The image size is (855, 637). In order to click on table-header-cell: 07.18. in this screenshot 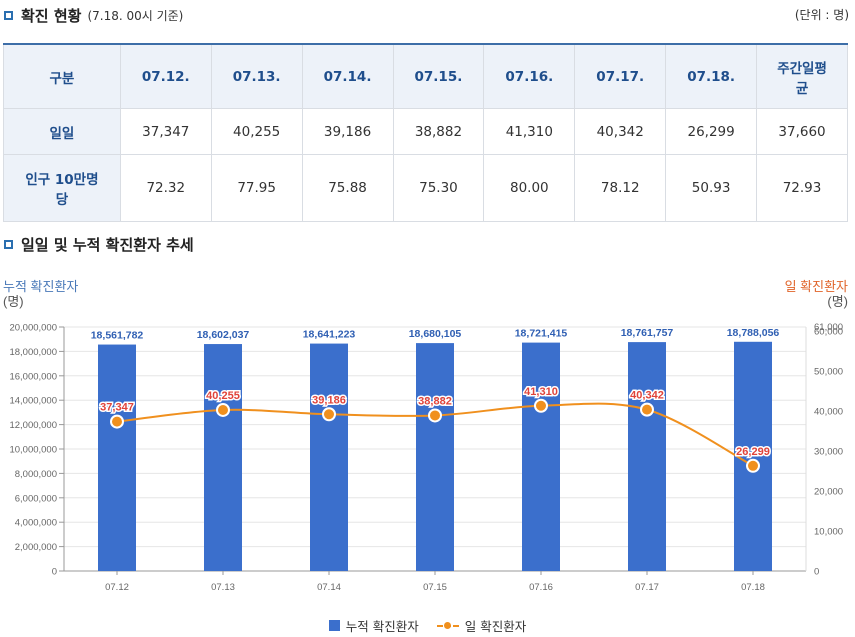, I will do `click(711, 76)`.